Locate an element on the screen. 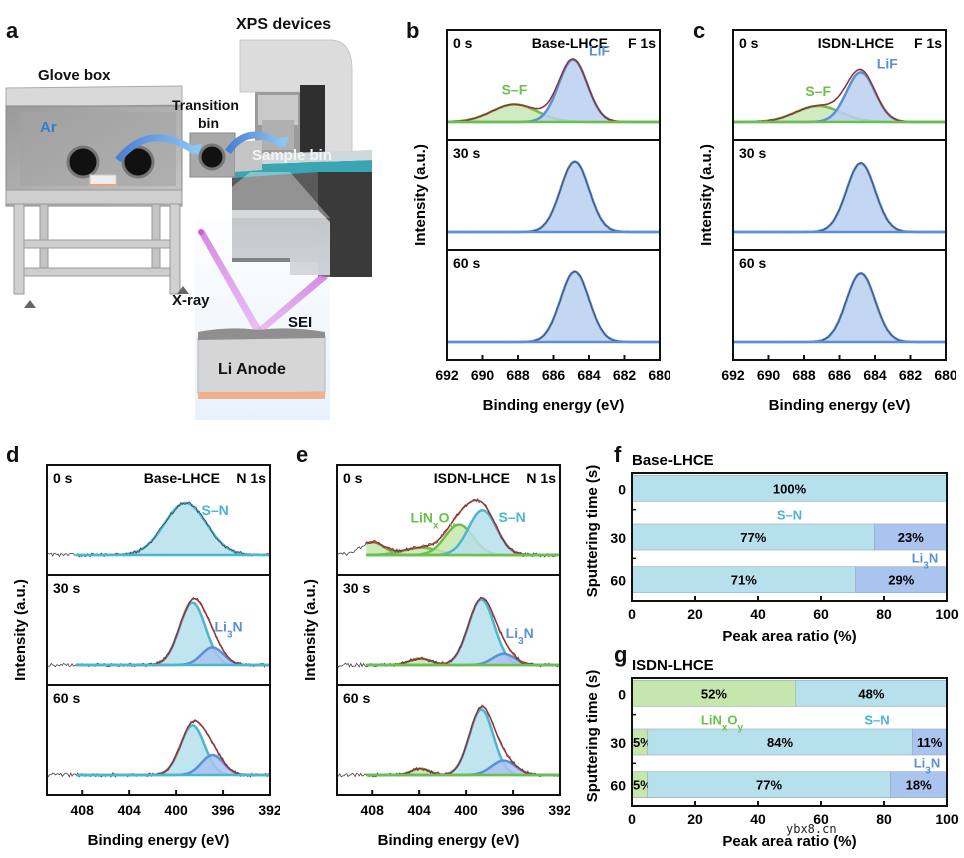 Image resolution: width=964 pixels, height=858 pixels. panel-frame is located at coordinates (158, 740).